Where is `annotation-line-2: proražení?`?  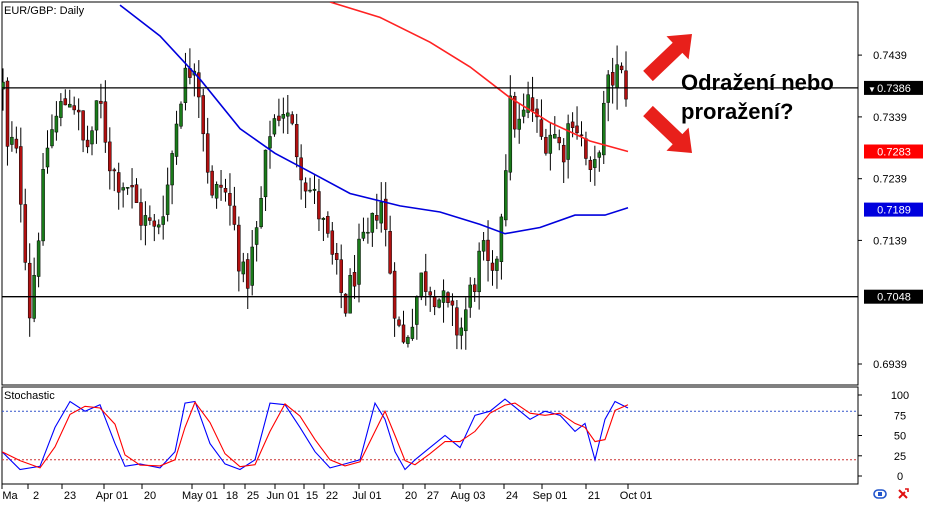 annotation-line-2: proražení? is located at coordinates (737, 111).